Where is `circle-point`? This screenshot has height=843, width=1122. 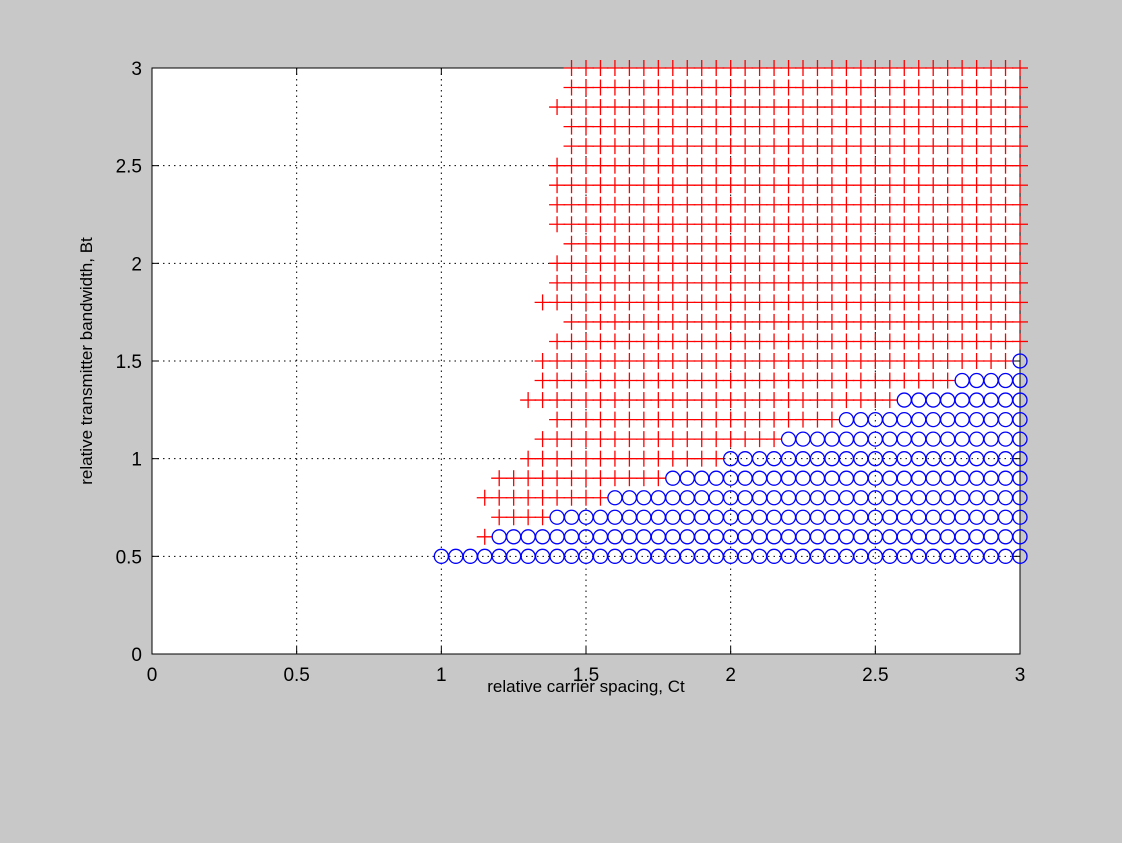
circle-point is located at coordinates (1020, 459).